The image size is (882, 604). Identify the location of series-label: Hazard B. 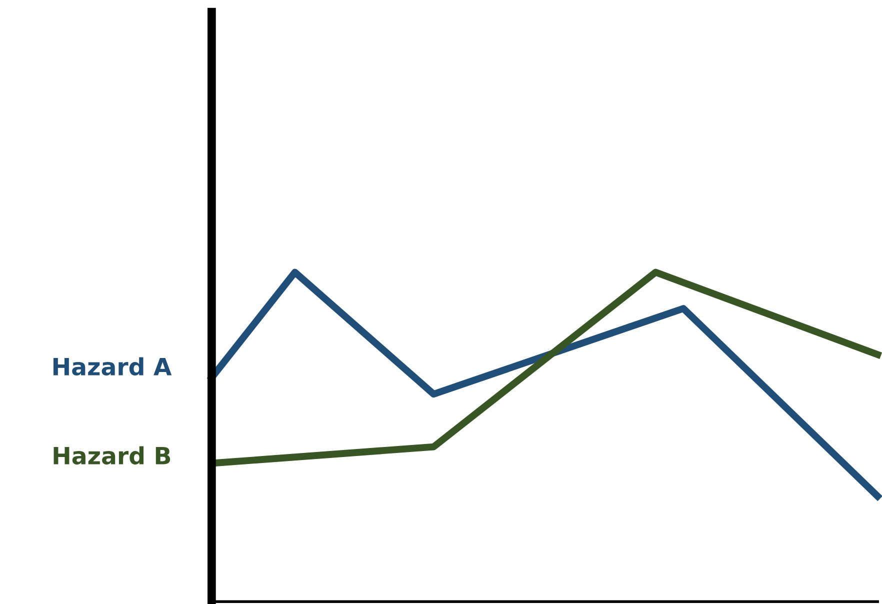
(112, 455).